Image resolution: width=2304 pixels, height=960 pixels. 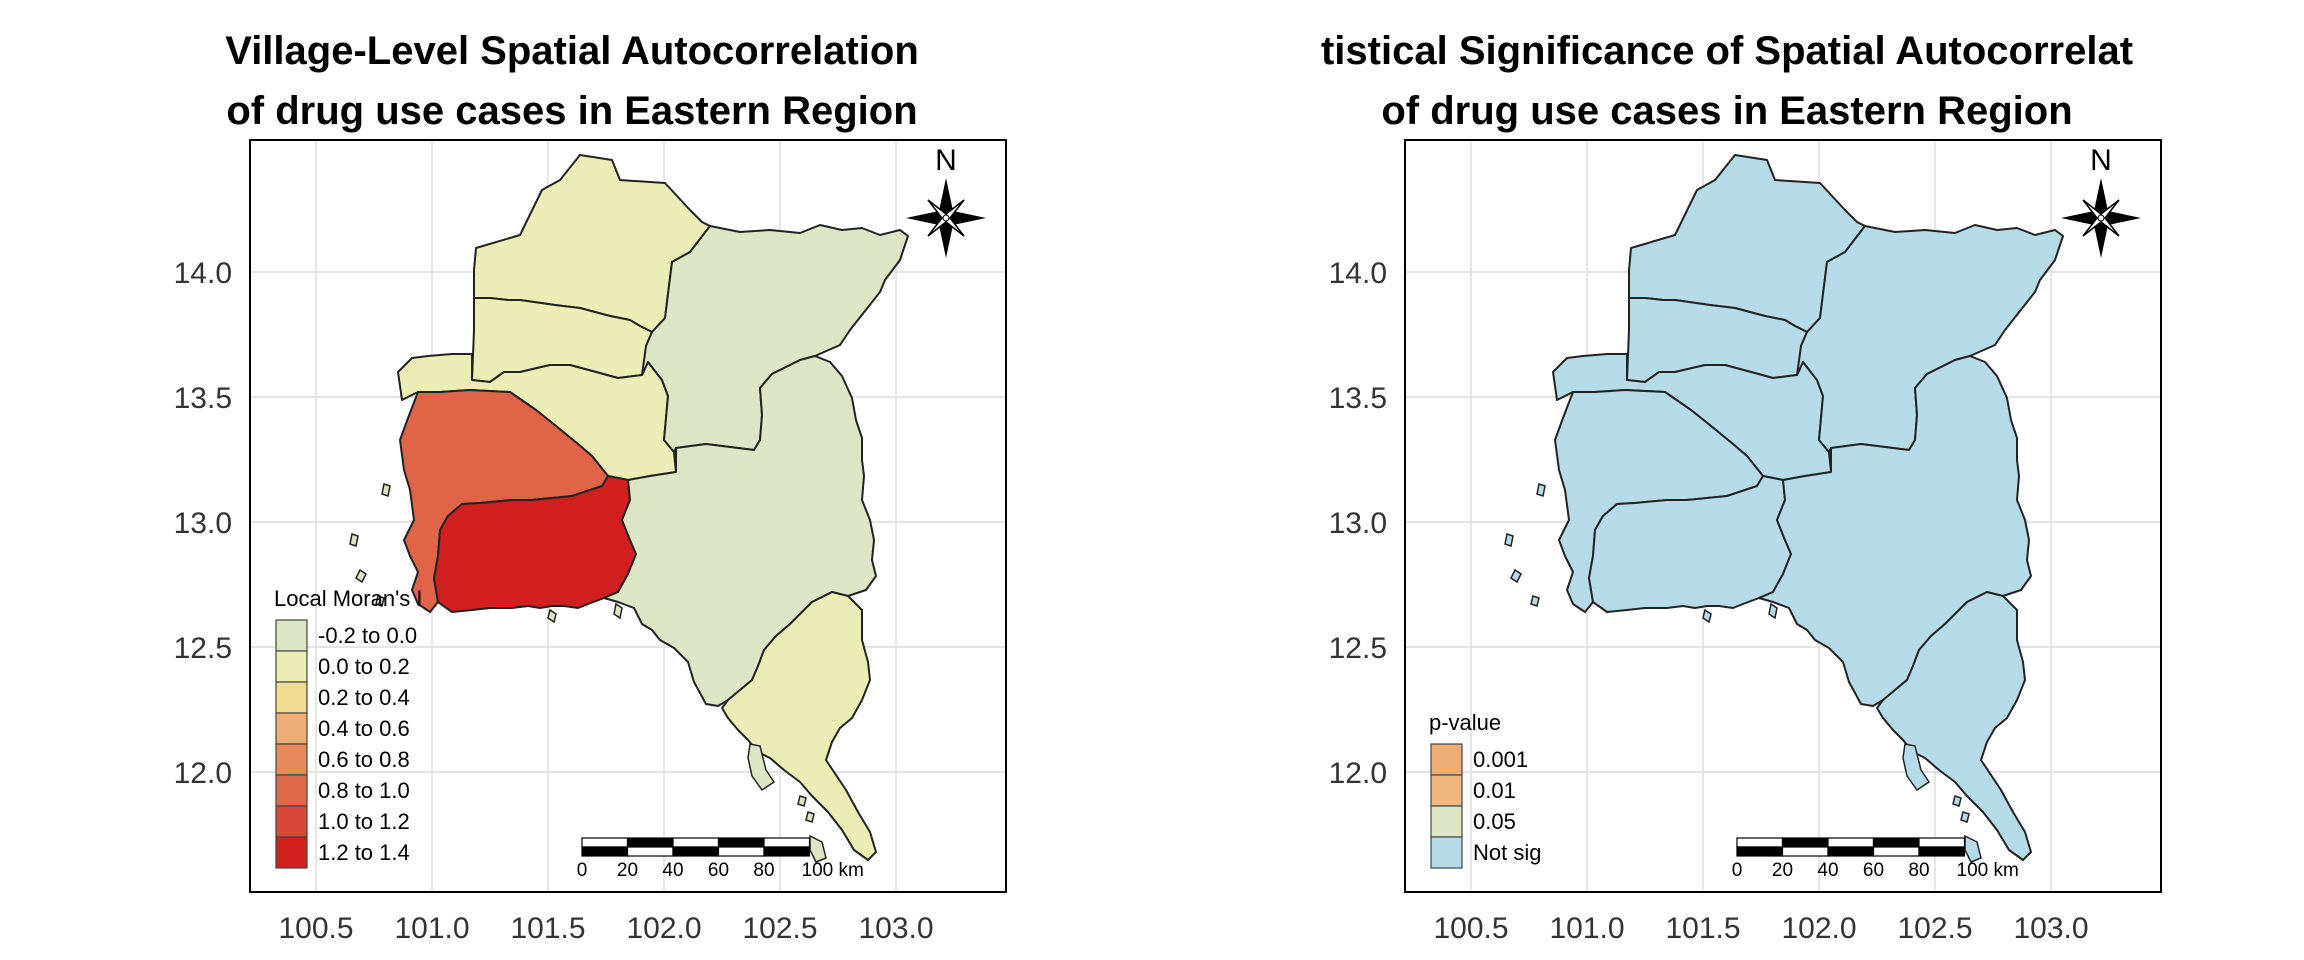 I want to click on legend-item-label: Not sig, so click(x=1507, y=852).